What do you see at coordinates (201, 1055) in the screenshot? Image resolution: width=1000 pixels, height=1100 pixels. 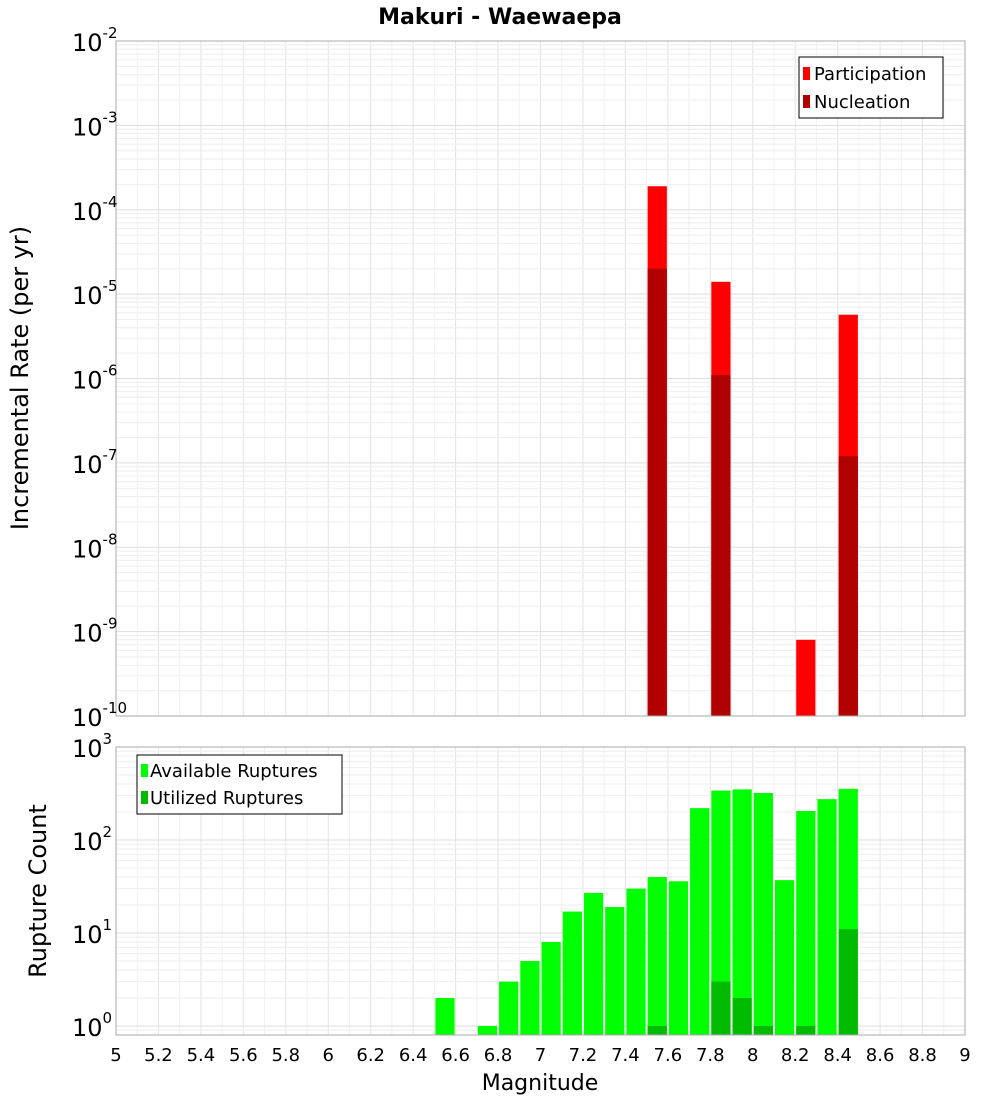 I see `x-tick-label: 5.4` at bounding box center [201, 1055].